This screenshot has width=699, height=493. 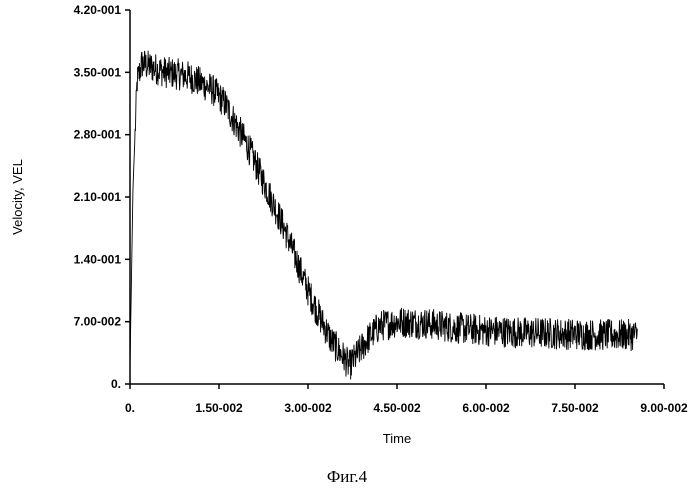 What do you see at coordinates (98, 197) in the screenshot?
I see `y-tick-label: 2.10-001` at bounding box center [98, 197].